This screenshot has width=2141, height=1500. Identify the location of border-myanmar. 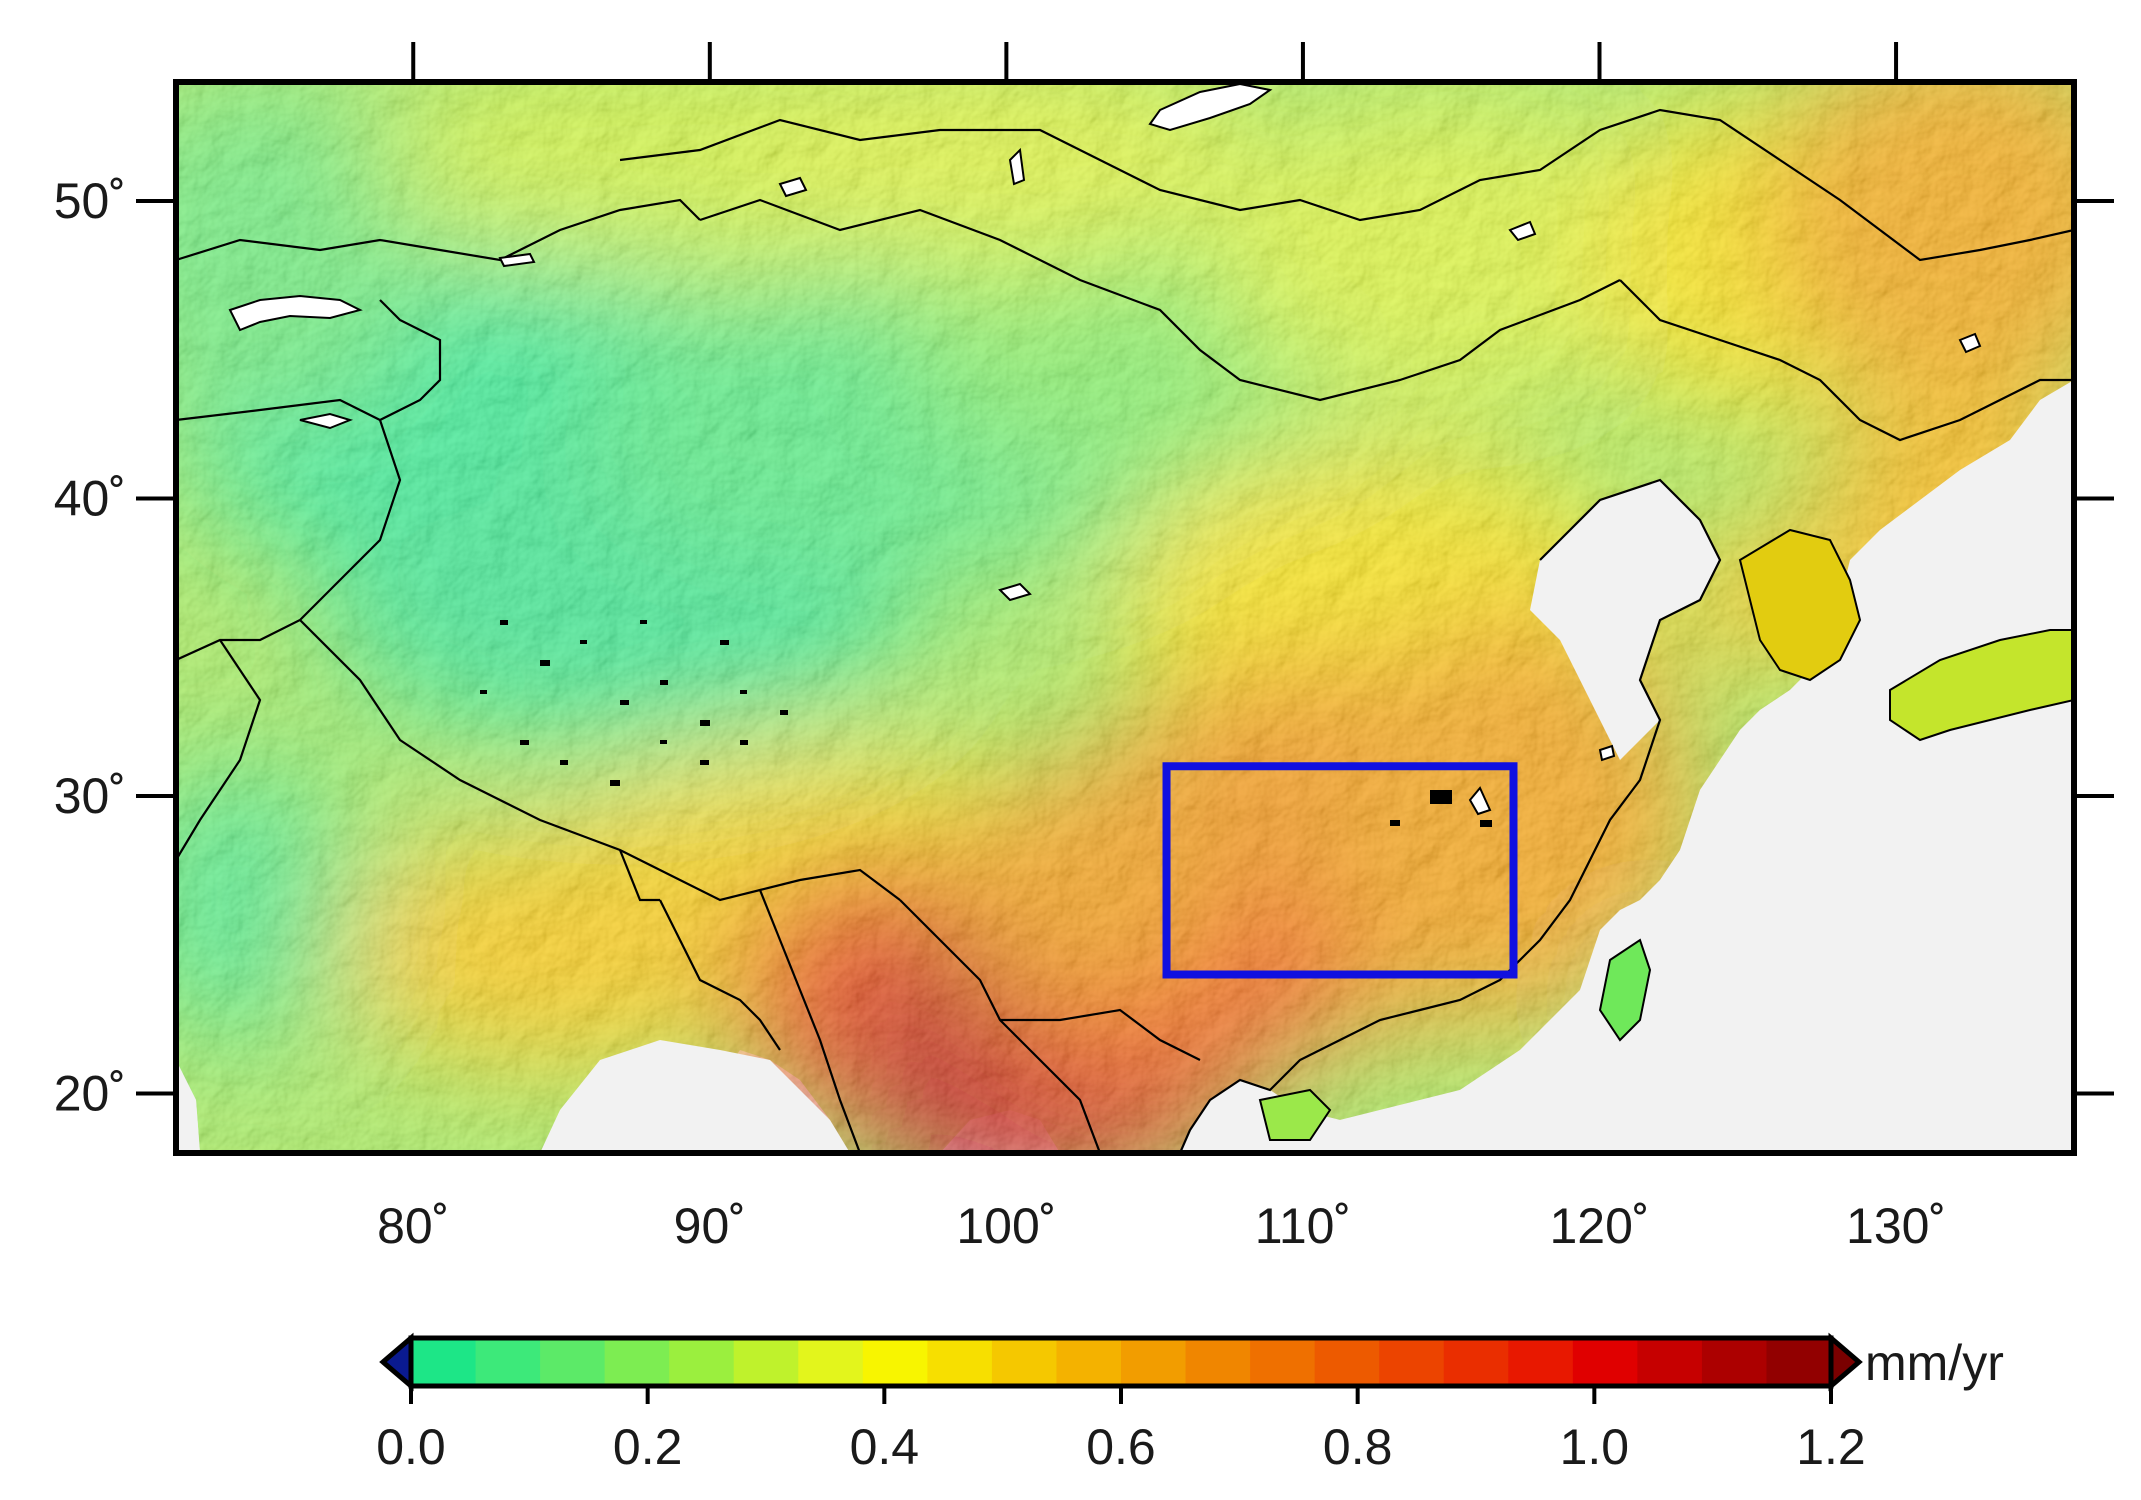
(810, 1021).